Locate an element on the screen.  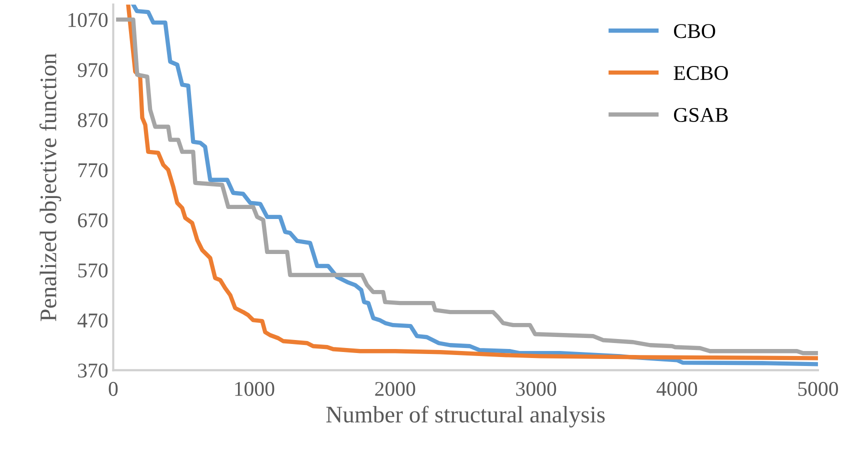
y-tick-label: 970 is located at coordinates (93, 70).